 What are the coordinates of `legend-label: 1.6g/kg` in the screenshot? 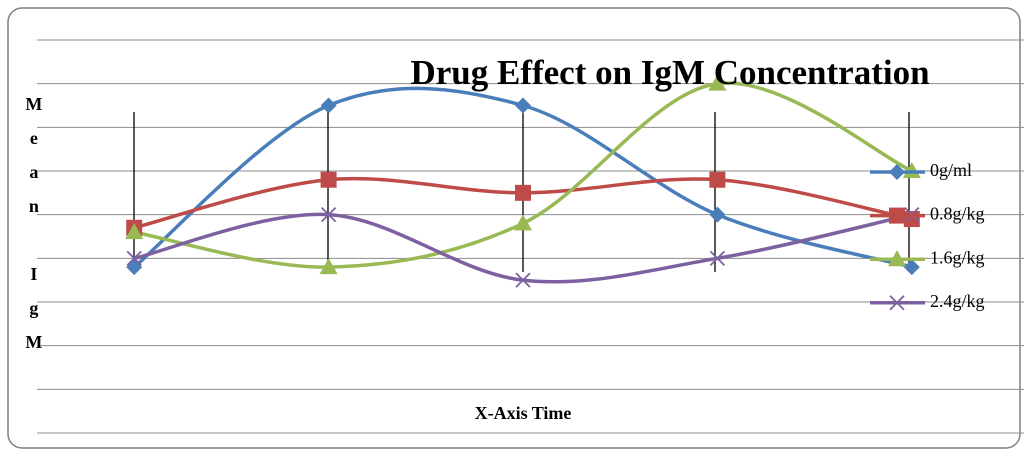 It's located at (957, 257).